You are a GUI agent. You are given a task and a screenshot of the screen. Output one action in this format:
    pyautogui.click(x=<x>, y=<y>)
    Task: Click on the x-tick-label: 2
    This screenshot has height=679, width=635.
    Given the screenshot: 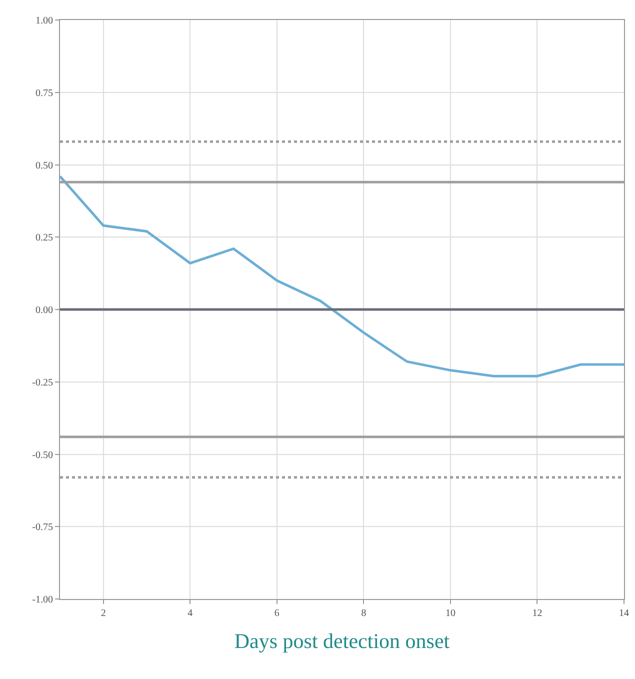 What is the action you would take?
    pyautogui.click(x=103, y=613)
    